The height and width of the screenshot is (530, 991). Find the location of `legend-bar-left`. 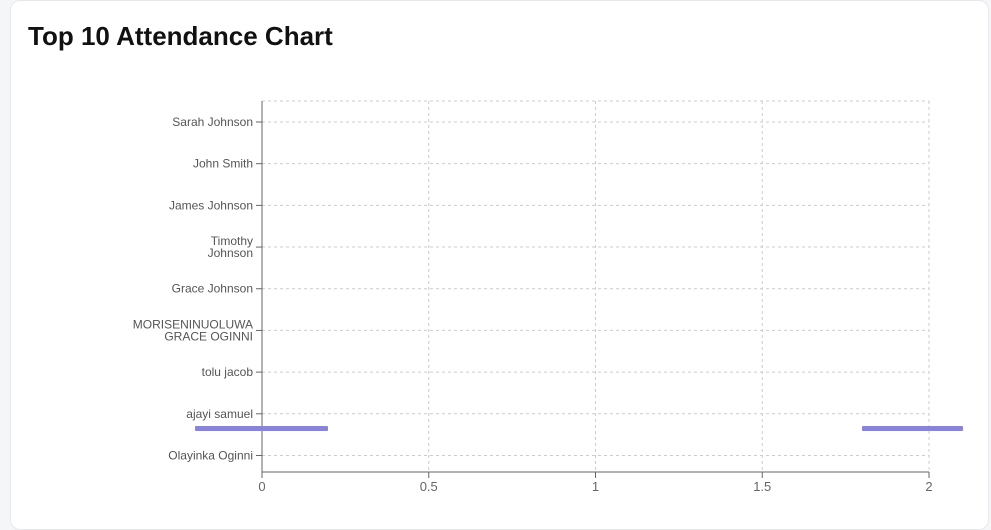

legend-bar-left is located at coordinates (261, 428).